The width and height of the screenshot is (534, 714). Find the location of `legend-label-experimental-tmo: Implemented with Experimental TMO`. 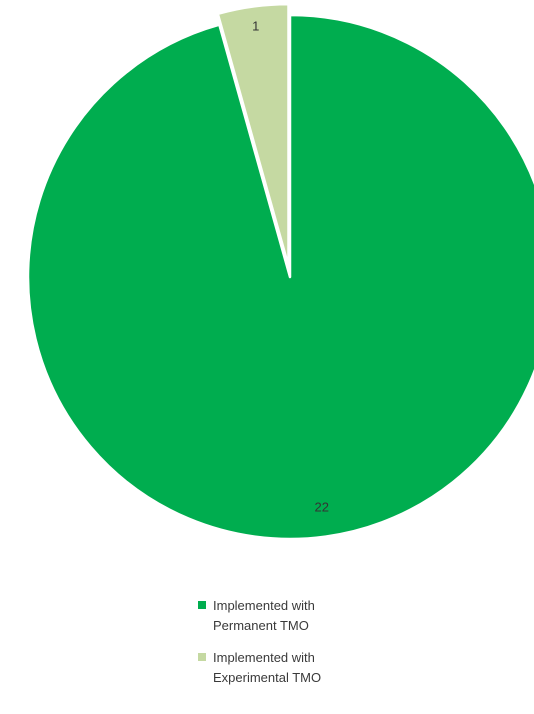

legend-label-experimental-tmo: Implemented with Experimental TMO is located at coordinates (267, 667).